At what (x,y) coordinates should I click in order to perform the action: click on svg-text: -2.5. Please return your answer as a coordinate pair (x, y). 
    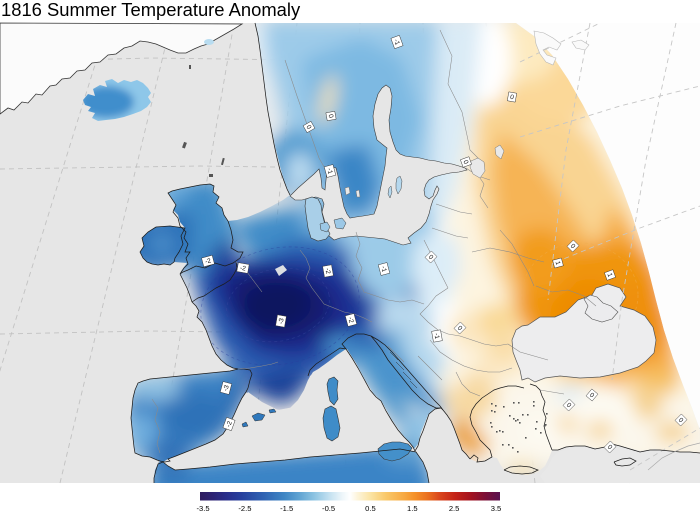
    Looking at the image, I should click on (244, 508).